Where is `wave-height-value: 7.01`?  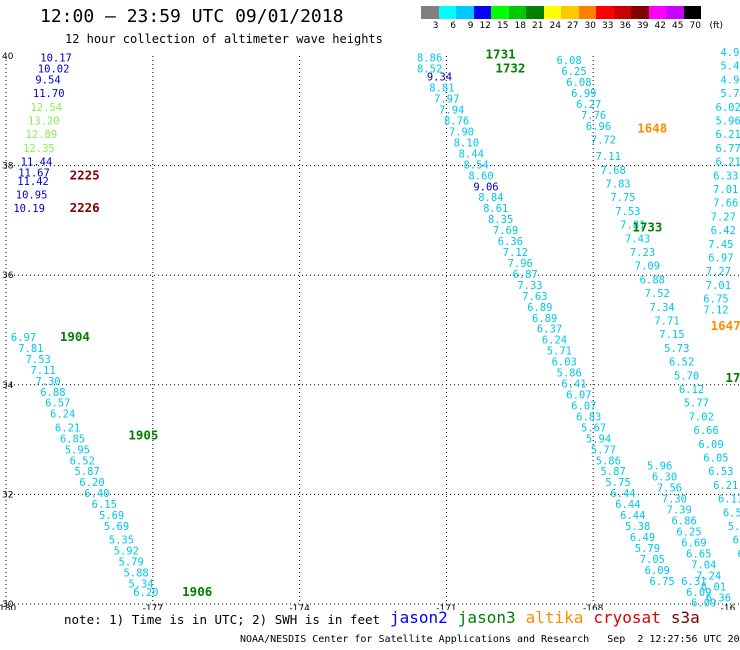
wave-height-value: 7.01 is located at coordinates (725, 190).